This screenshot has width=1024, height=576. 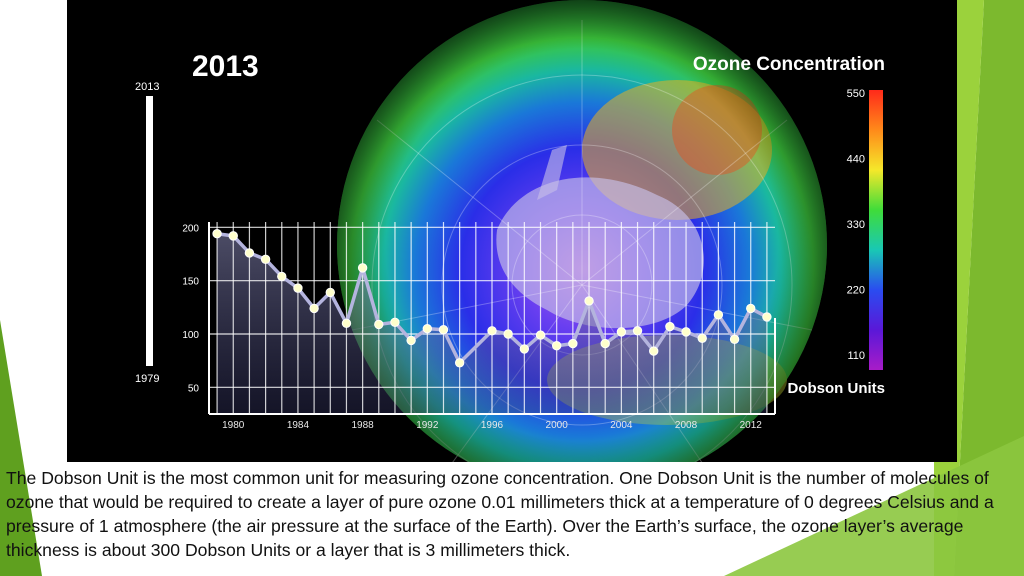 What do you see at coordinates (876, 230) in the screenshot?
I see `colorbar` at bounding box center [876, 230].